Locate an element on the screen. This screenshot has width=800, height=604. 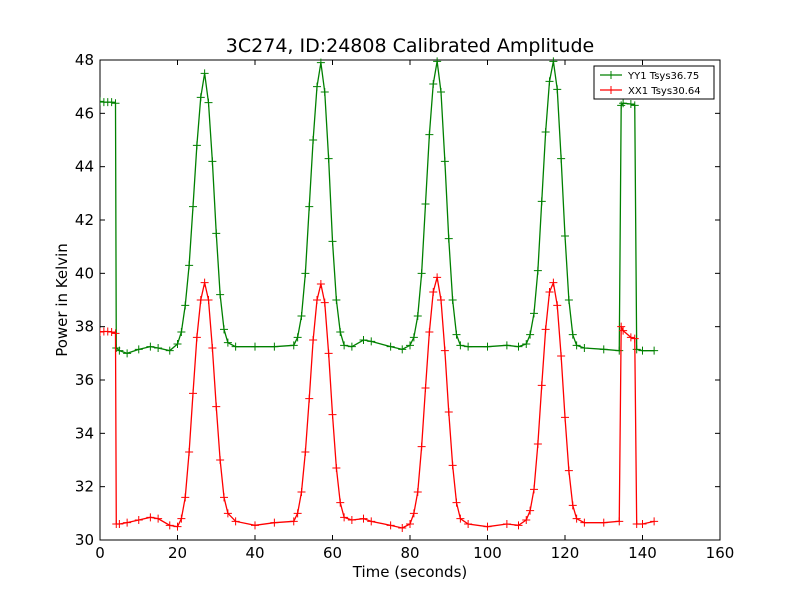
chart-title: 3C274, ID:24808 Calibrated Amplitude is located at coordinates (410, 46).